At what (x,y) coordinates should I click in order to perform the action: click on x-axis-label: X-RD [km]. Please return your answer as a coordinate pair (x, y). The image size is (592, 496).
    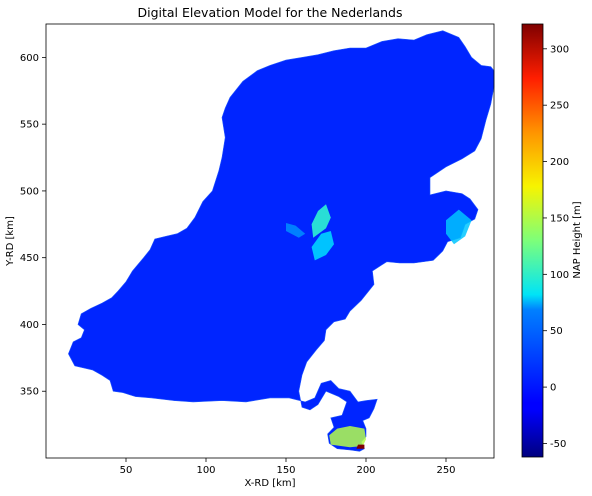
    Looking at the image, I should click on (269, 483).